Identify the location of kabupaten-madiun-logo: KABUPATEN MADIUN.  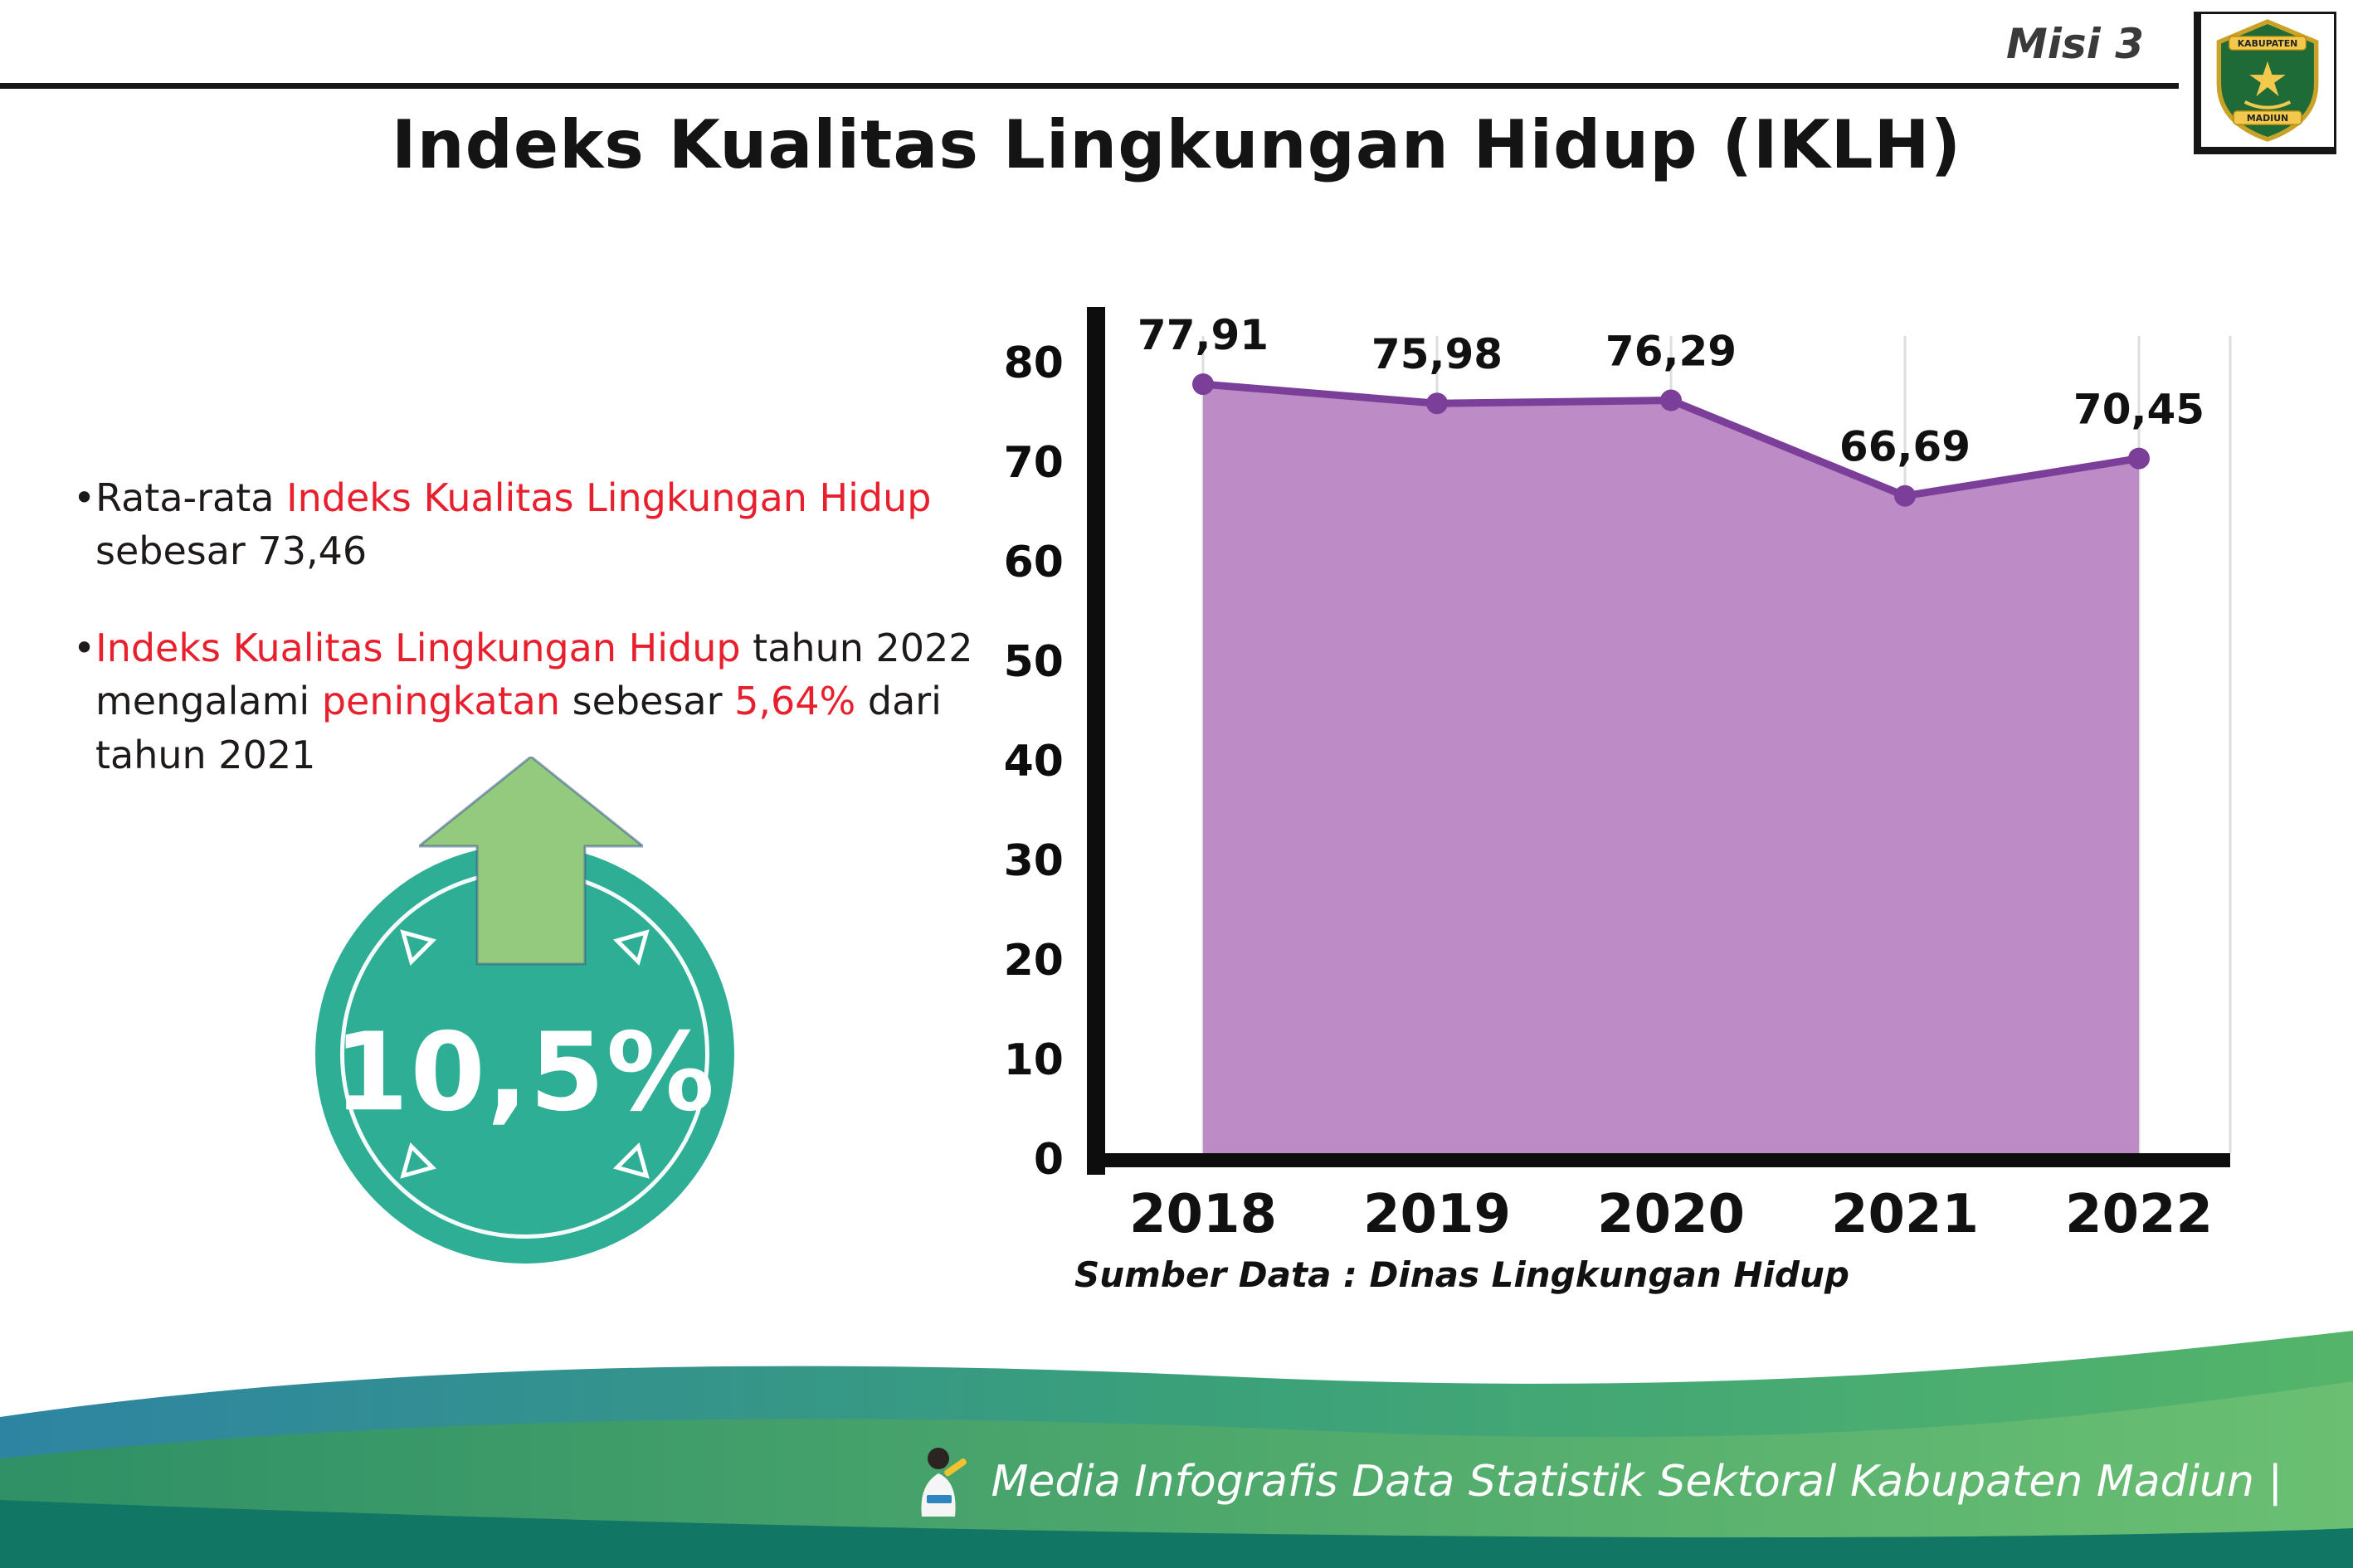
(2265, 83).